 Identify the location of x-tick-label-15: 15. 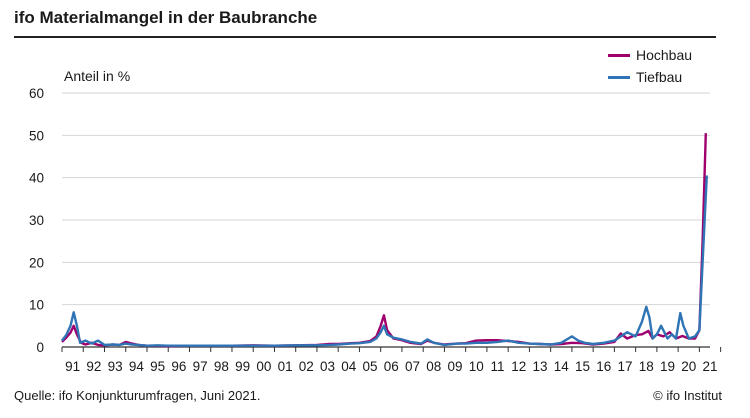
(582, 366).